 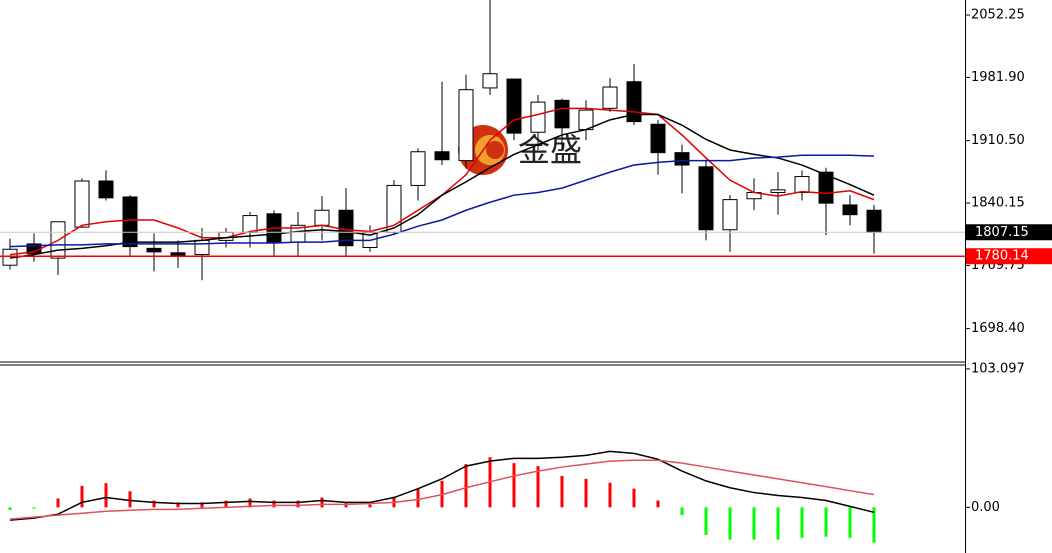 What do you see at coordinates (998, 77) in the screenshot?
I see `y-tick-label: 1981.90` at bounding box center [998, 77].